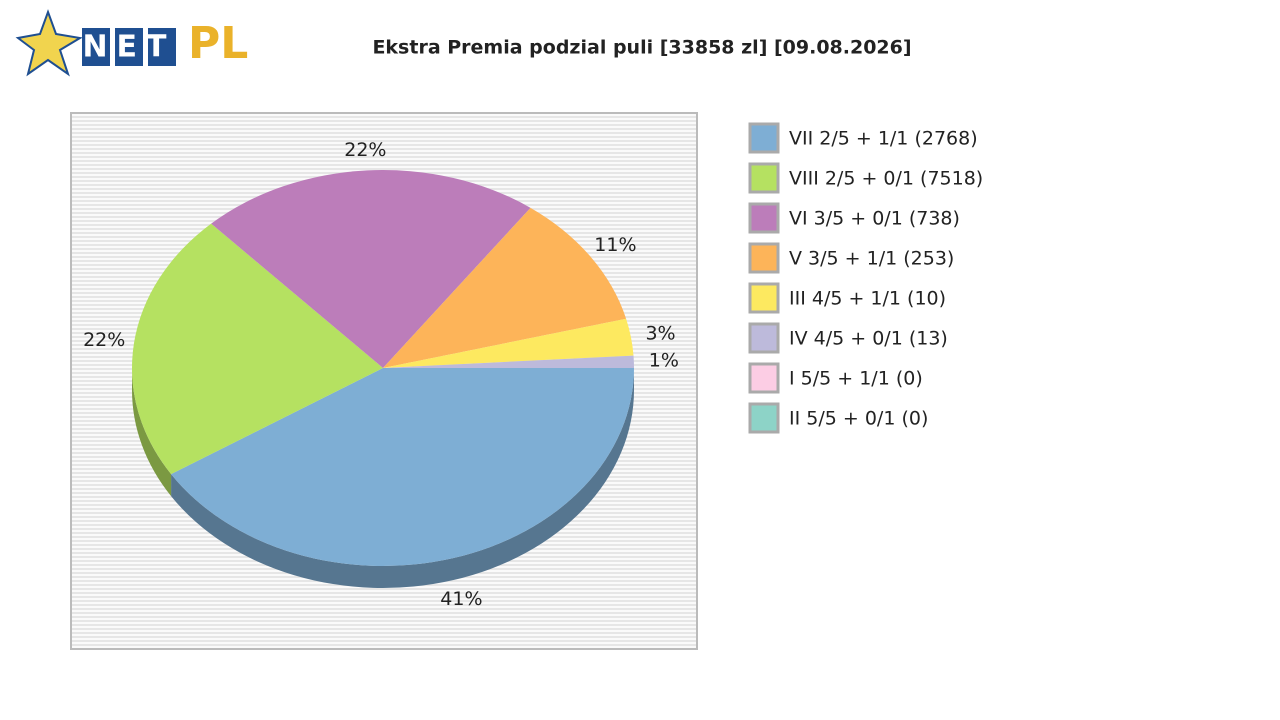 This screenshot has width=1280, height=720. What do you see at coordinates (868, 339) in the screenshot?
I see `legend-label: IV 4/5 + 0/1 (13)` at bounding box center [868, 339].